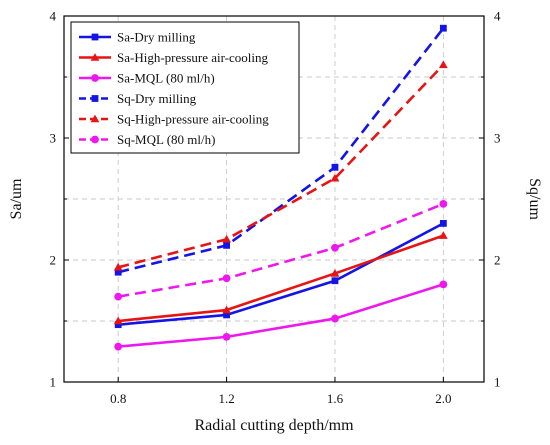 Image resolution: width=550 pixels, height=445 pixels. I want to click on legend-box, so click(185, 87).